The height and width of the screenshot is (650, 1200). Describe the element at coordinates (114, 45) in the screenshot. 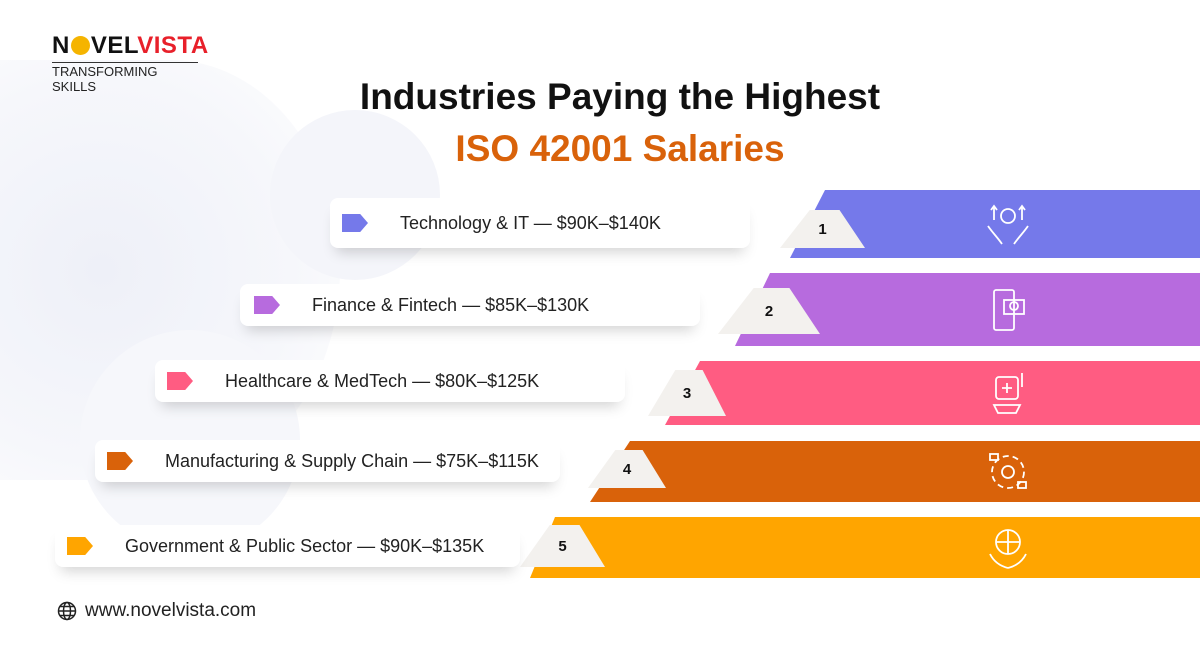

I see `logo-text: VEL` at that location.